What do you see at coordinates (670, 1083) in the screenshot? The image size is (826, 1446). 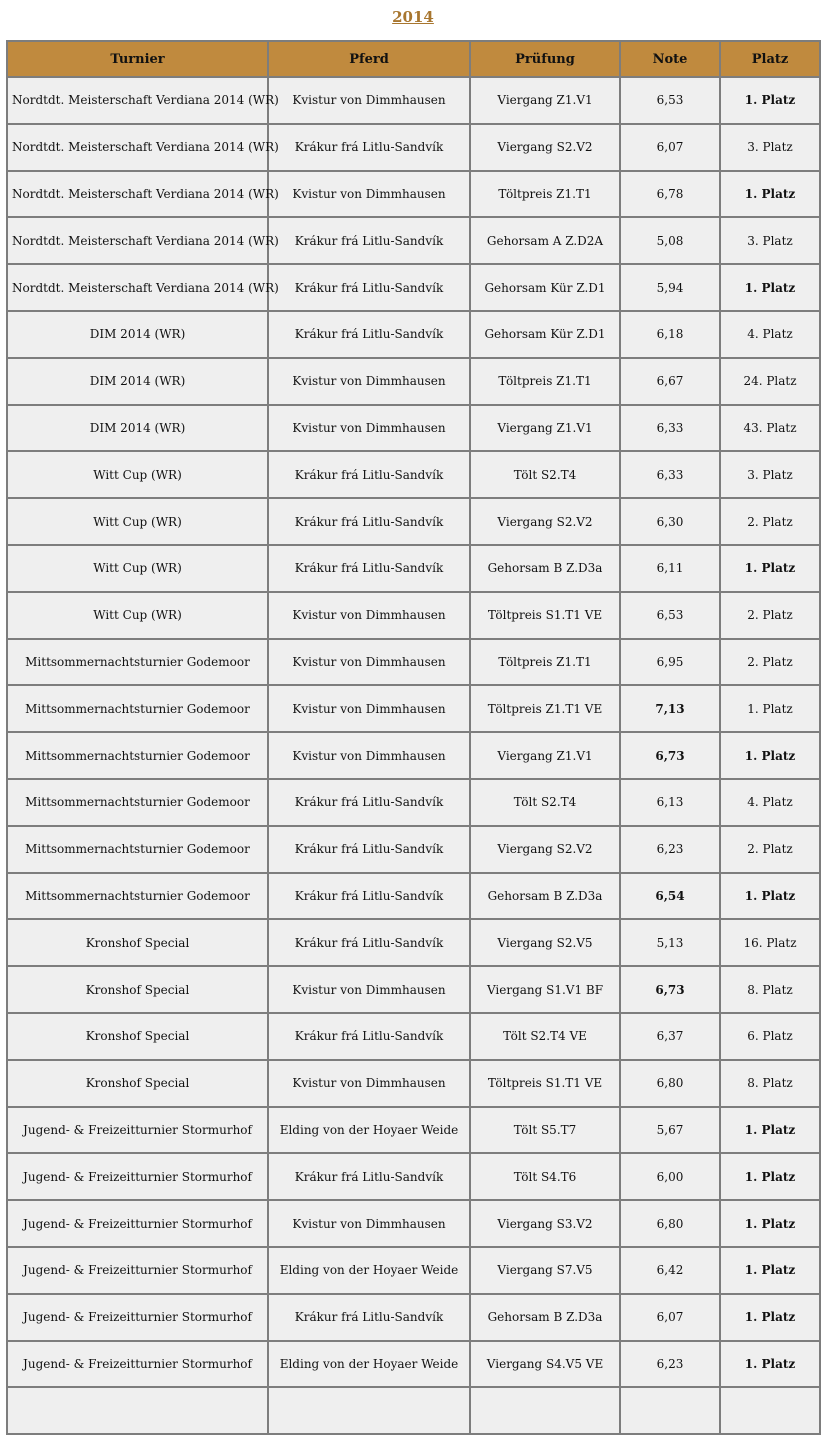 I see `cell-note: 6,80` at bounding box center [670, 1083].